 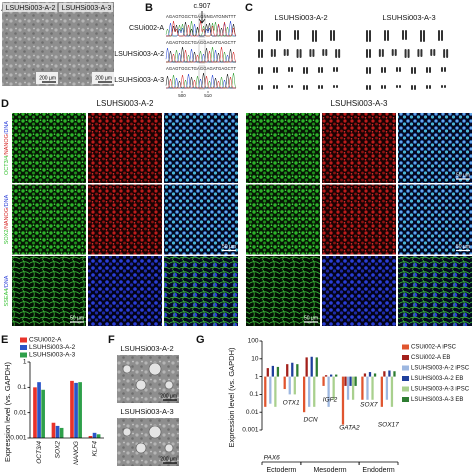 I want to click on sequence: AGAGTGGCTGAGNNGATGNNTTT, so click(x=201, y=16).